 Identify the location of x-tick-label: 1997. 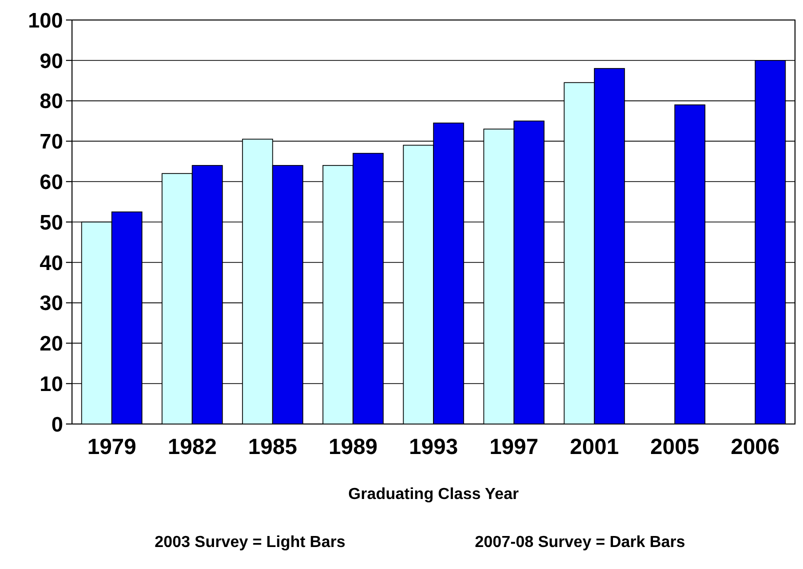
(513, 446).